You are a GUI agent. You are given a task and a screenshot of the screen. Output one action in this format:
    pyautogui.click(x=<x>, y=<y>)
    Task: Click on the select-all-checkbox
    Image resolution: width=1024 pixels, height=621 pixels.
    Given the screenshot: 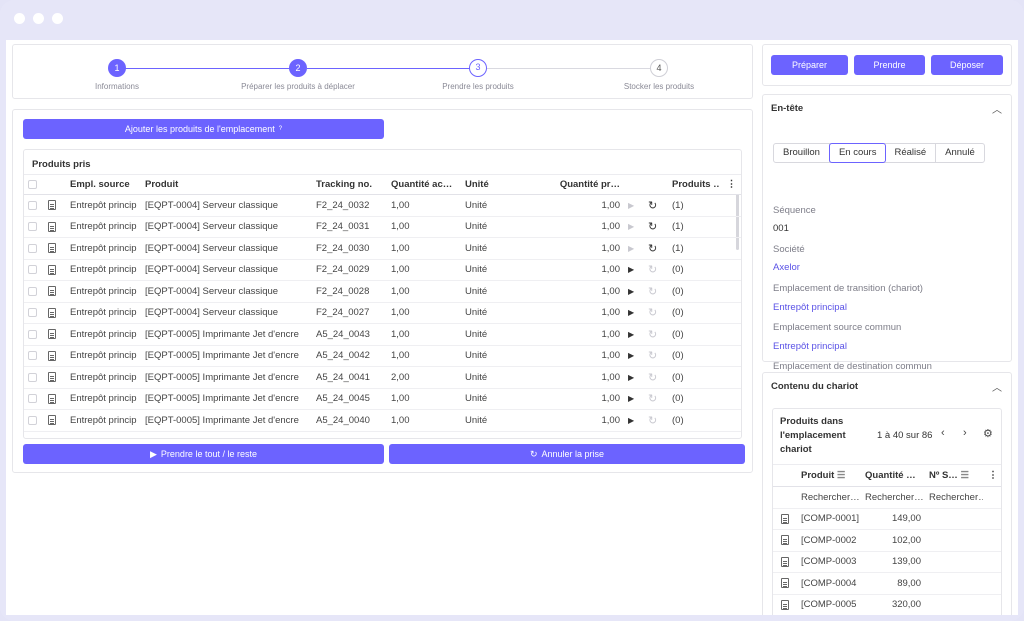 What is the action you would take?
    pyautogui.click(x=32, y=184)
    